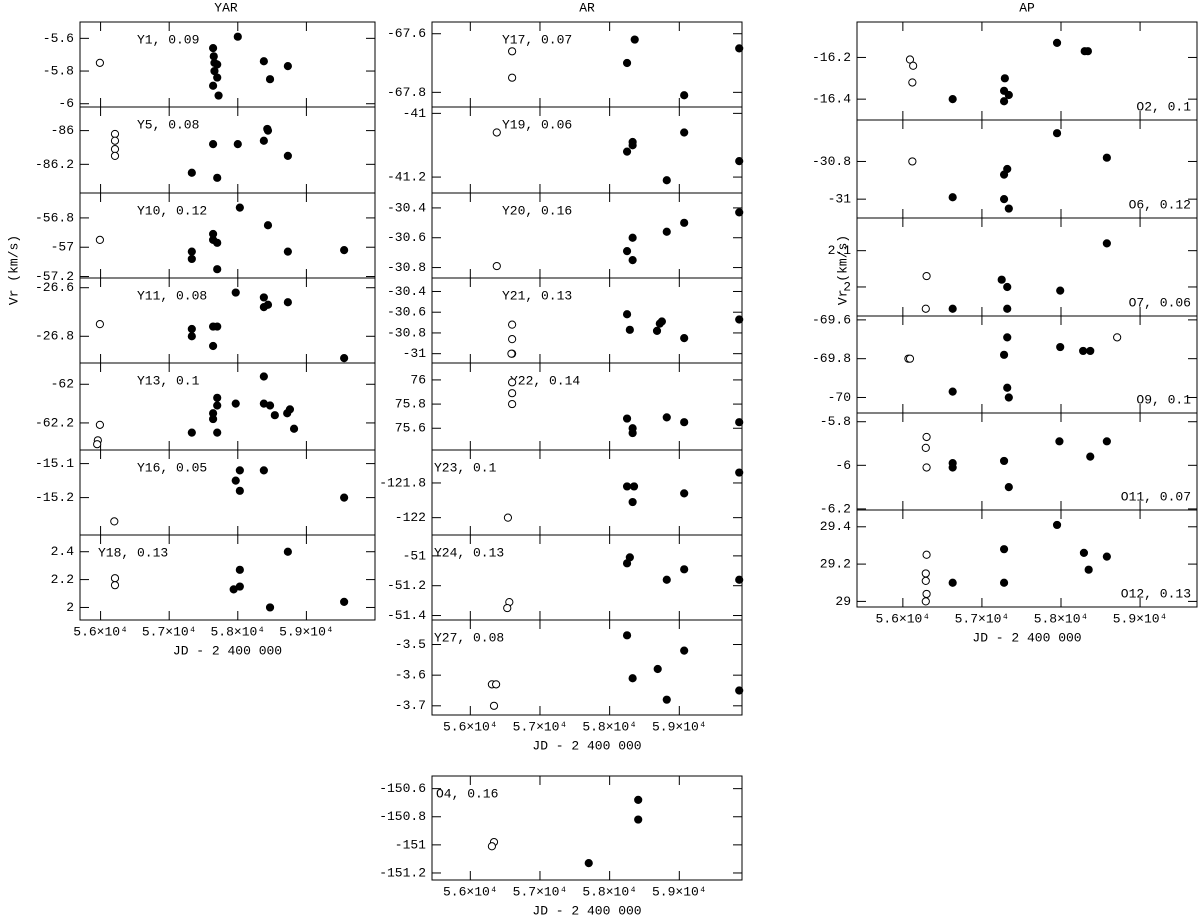 Image resolution: width=1200 pixels, height=919 pixels. I want to click on x-tick-label: 5.9×10⁴, so click(679, 726).